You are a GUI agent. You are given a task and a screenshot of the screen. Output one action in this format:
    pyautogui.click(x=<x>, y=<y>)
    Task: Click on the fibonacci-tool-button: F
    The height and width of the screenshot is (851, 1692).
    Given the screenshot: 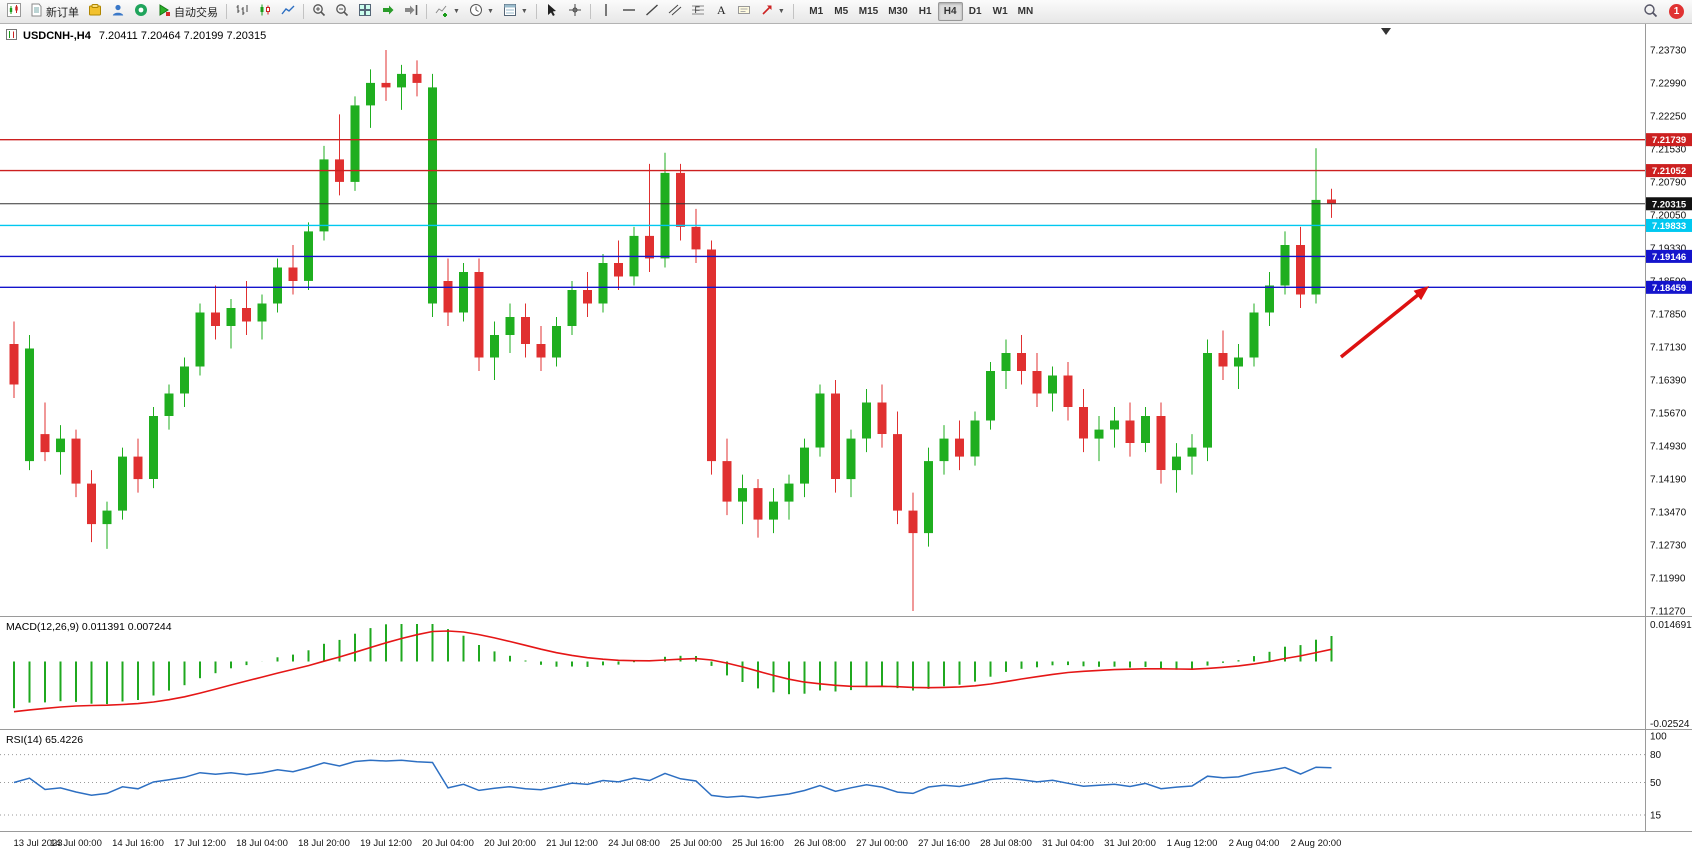 What is the action you would take?
    pyautogui.click(x=698, y=12)
    